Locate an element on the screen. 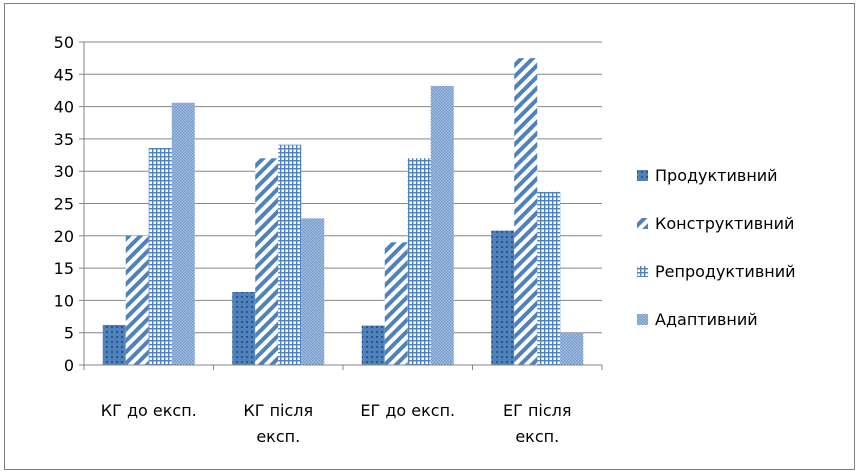  y-tick-label: 15 is located at coordinates (64, 268).